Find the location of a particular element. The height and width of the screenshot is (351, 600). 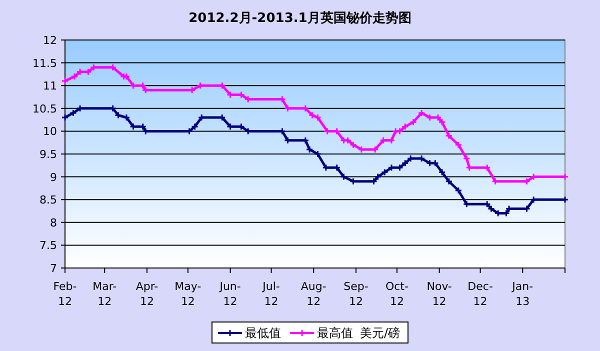

y-tick-label: 8.5 is located at coordinates (48, 200).